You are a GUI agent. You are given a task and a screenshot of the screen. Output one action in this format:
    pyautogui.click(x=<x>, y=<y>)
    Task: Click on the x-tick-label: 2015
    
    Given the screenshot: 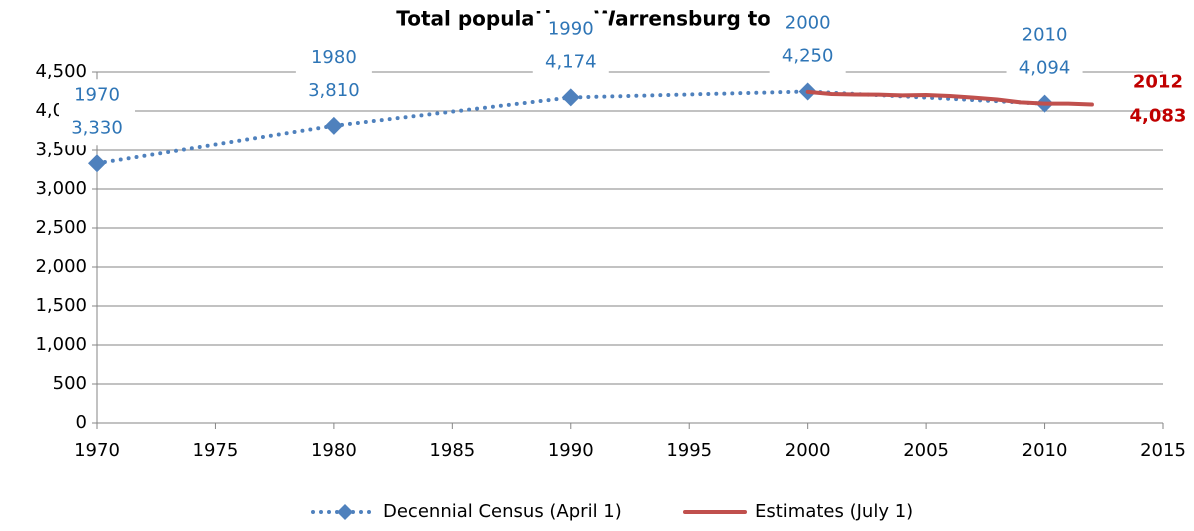 What is the action you would take?
    pyautogui.click(x=1163, y=450)
    